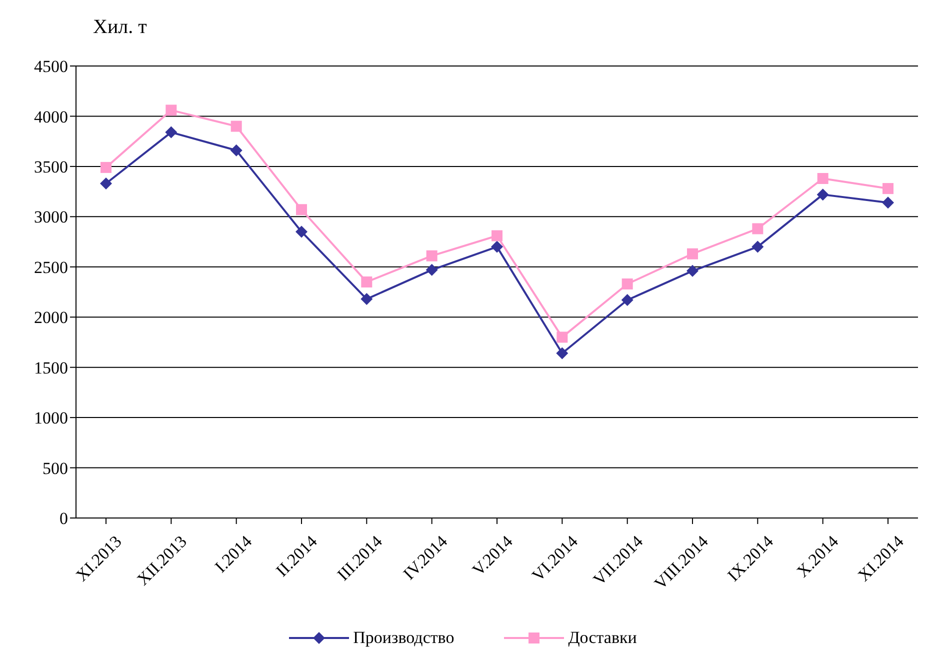  I want to click on y-tick-label: 3500, so click(51, 166).